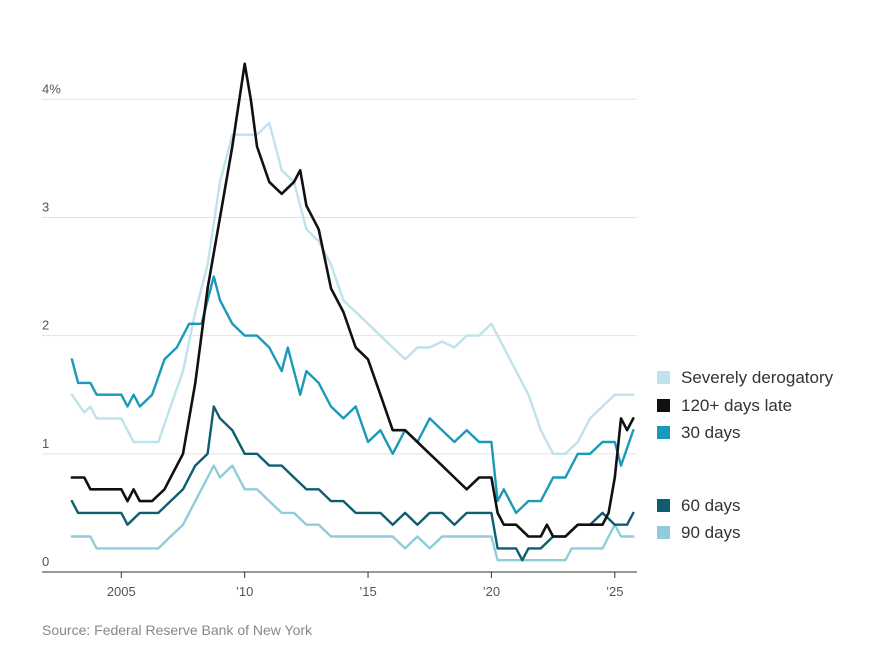  I want to click on legend-label: 30 days, so click(711, 432).